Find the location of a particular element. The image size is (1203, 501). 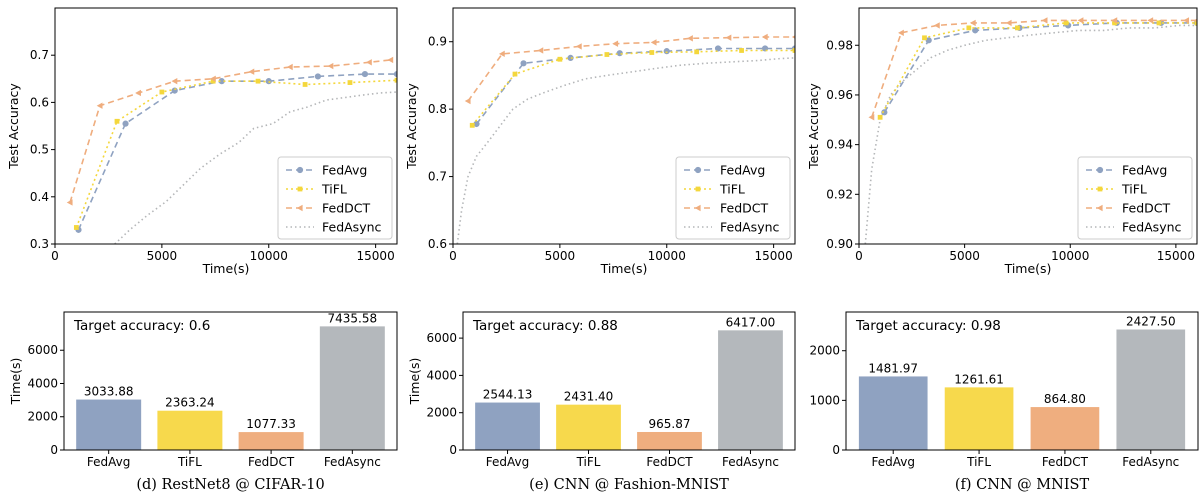

legend-label-feddct: FedDCT is located at coordinates (1146, 208).